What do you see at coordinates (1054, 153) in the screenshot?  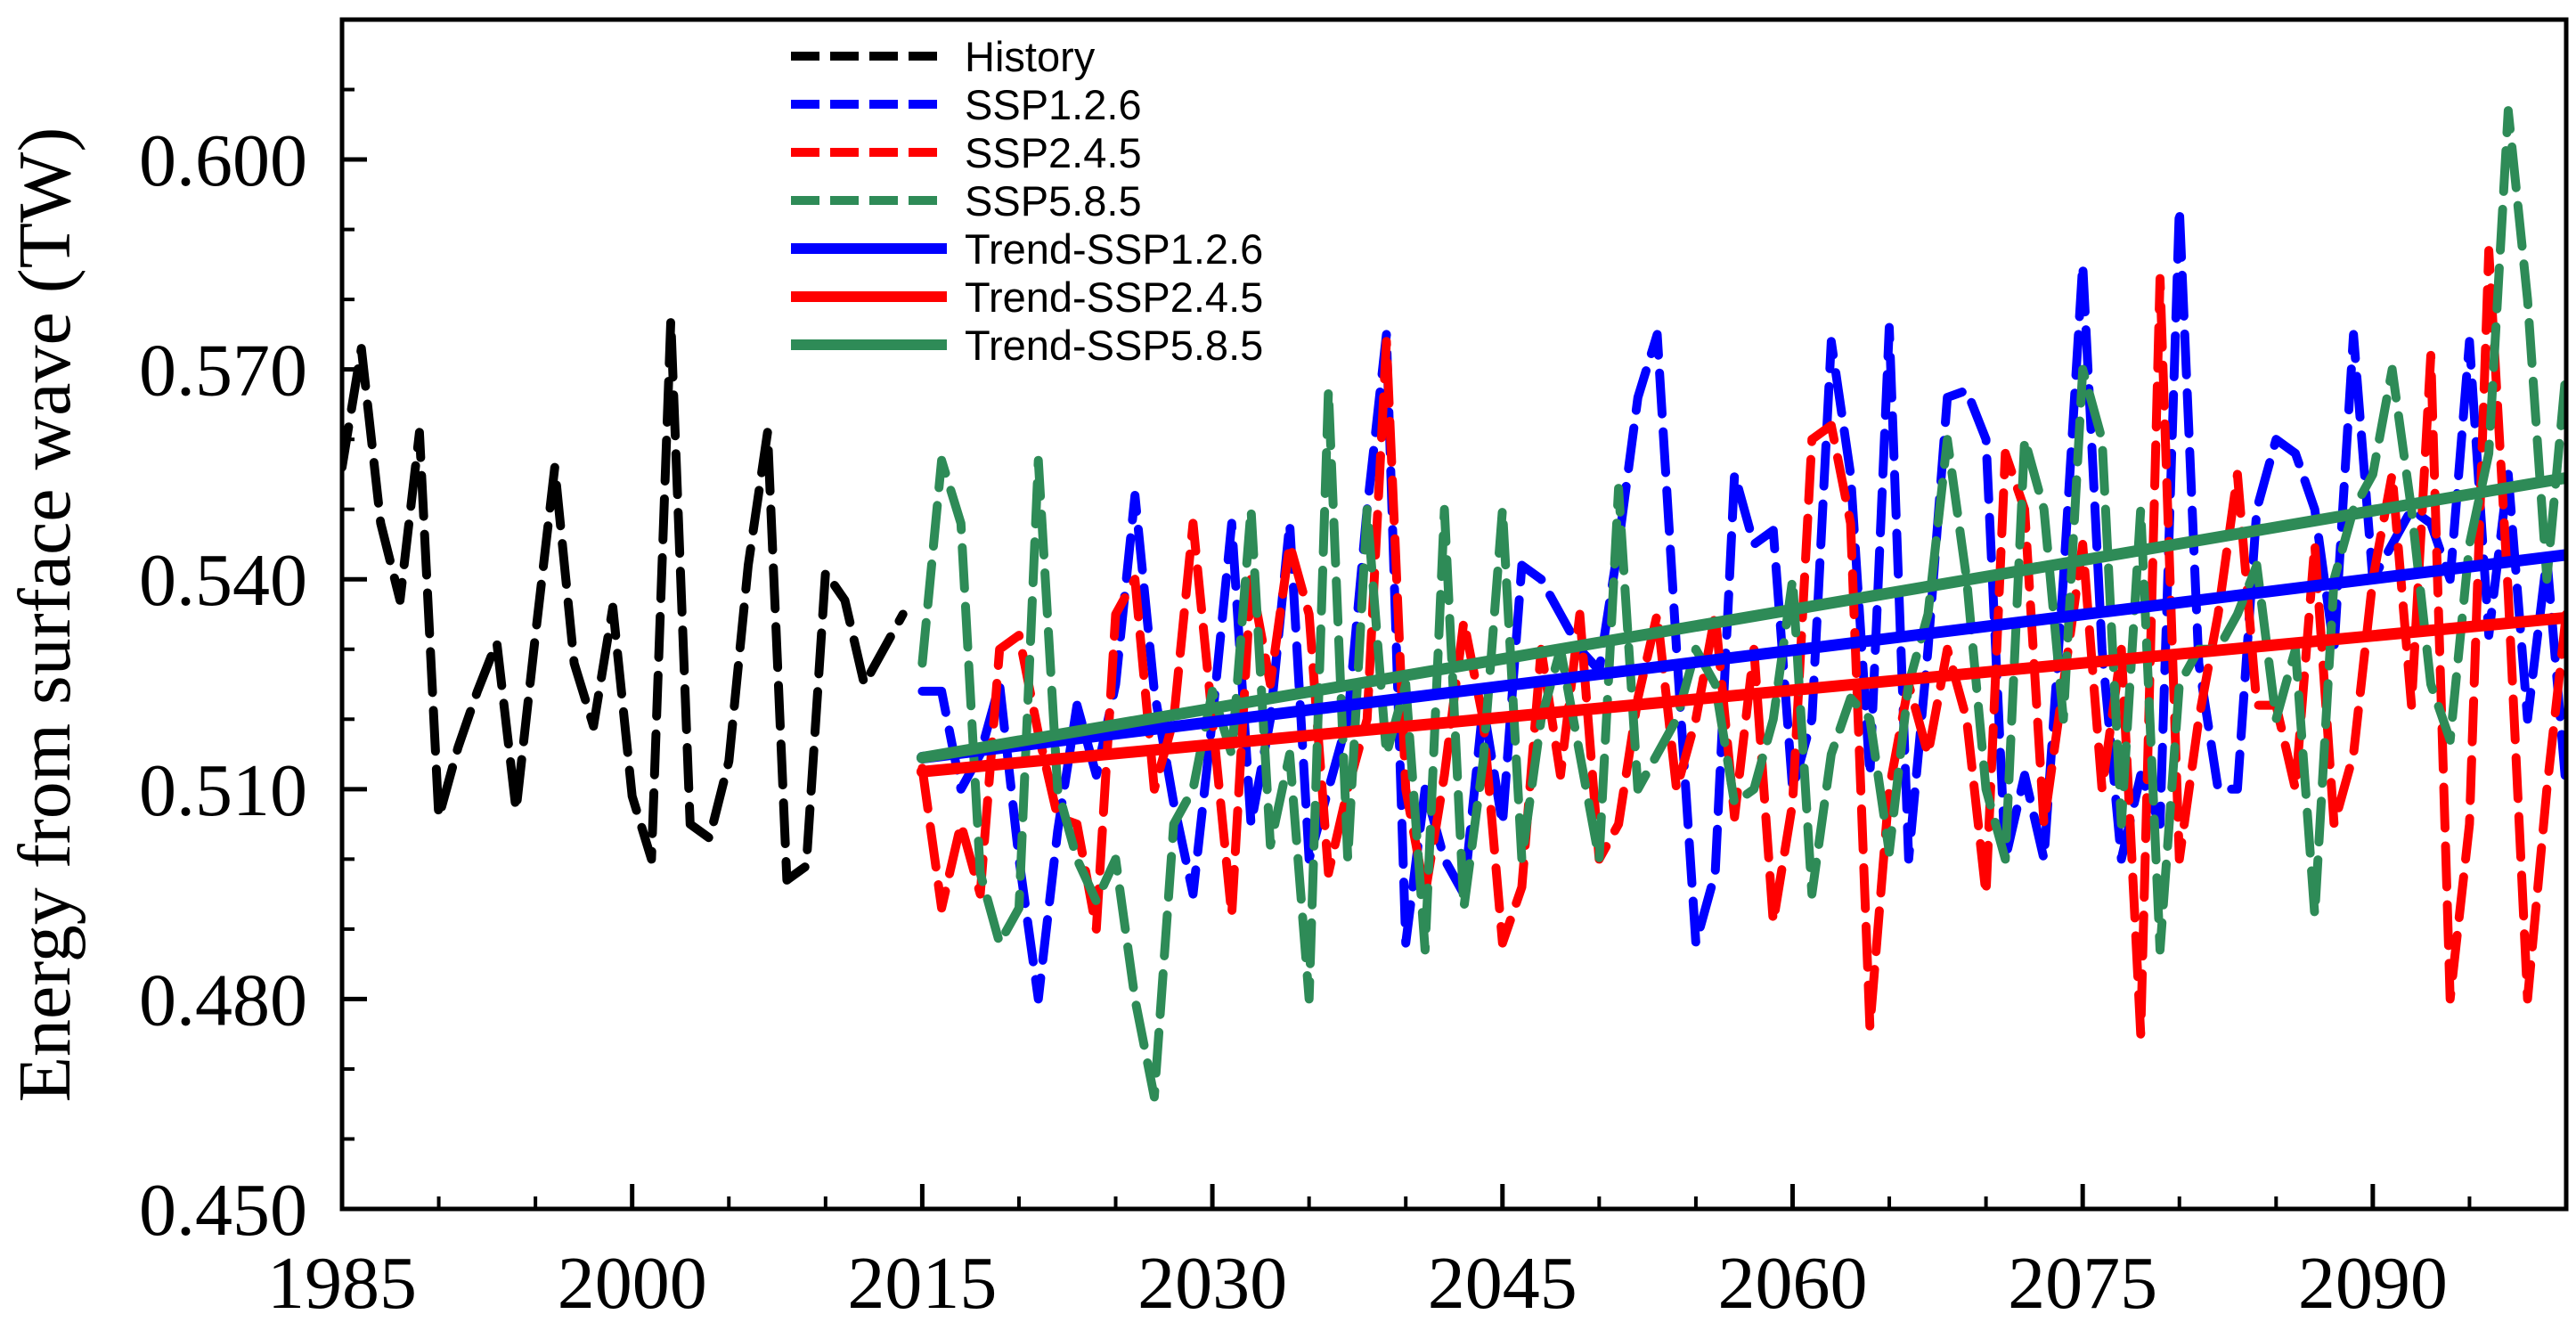 I see `legend-label: SSP2.4.5` at bounding box center [1054, 153].